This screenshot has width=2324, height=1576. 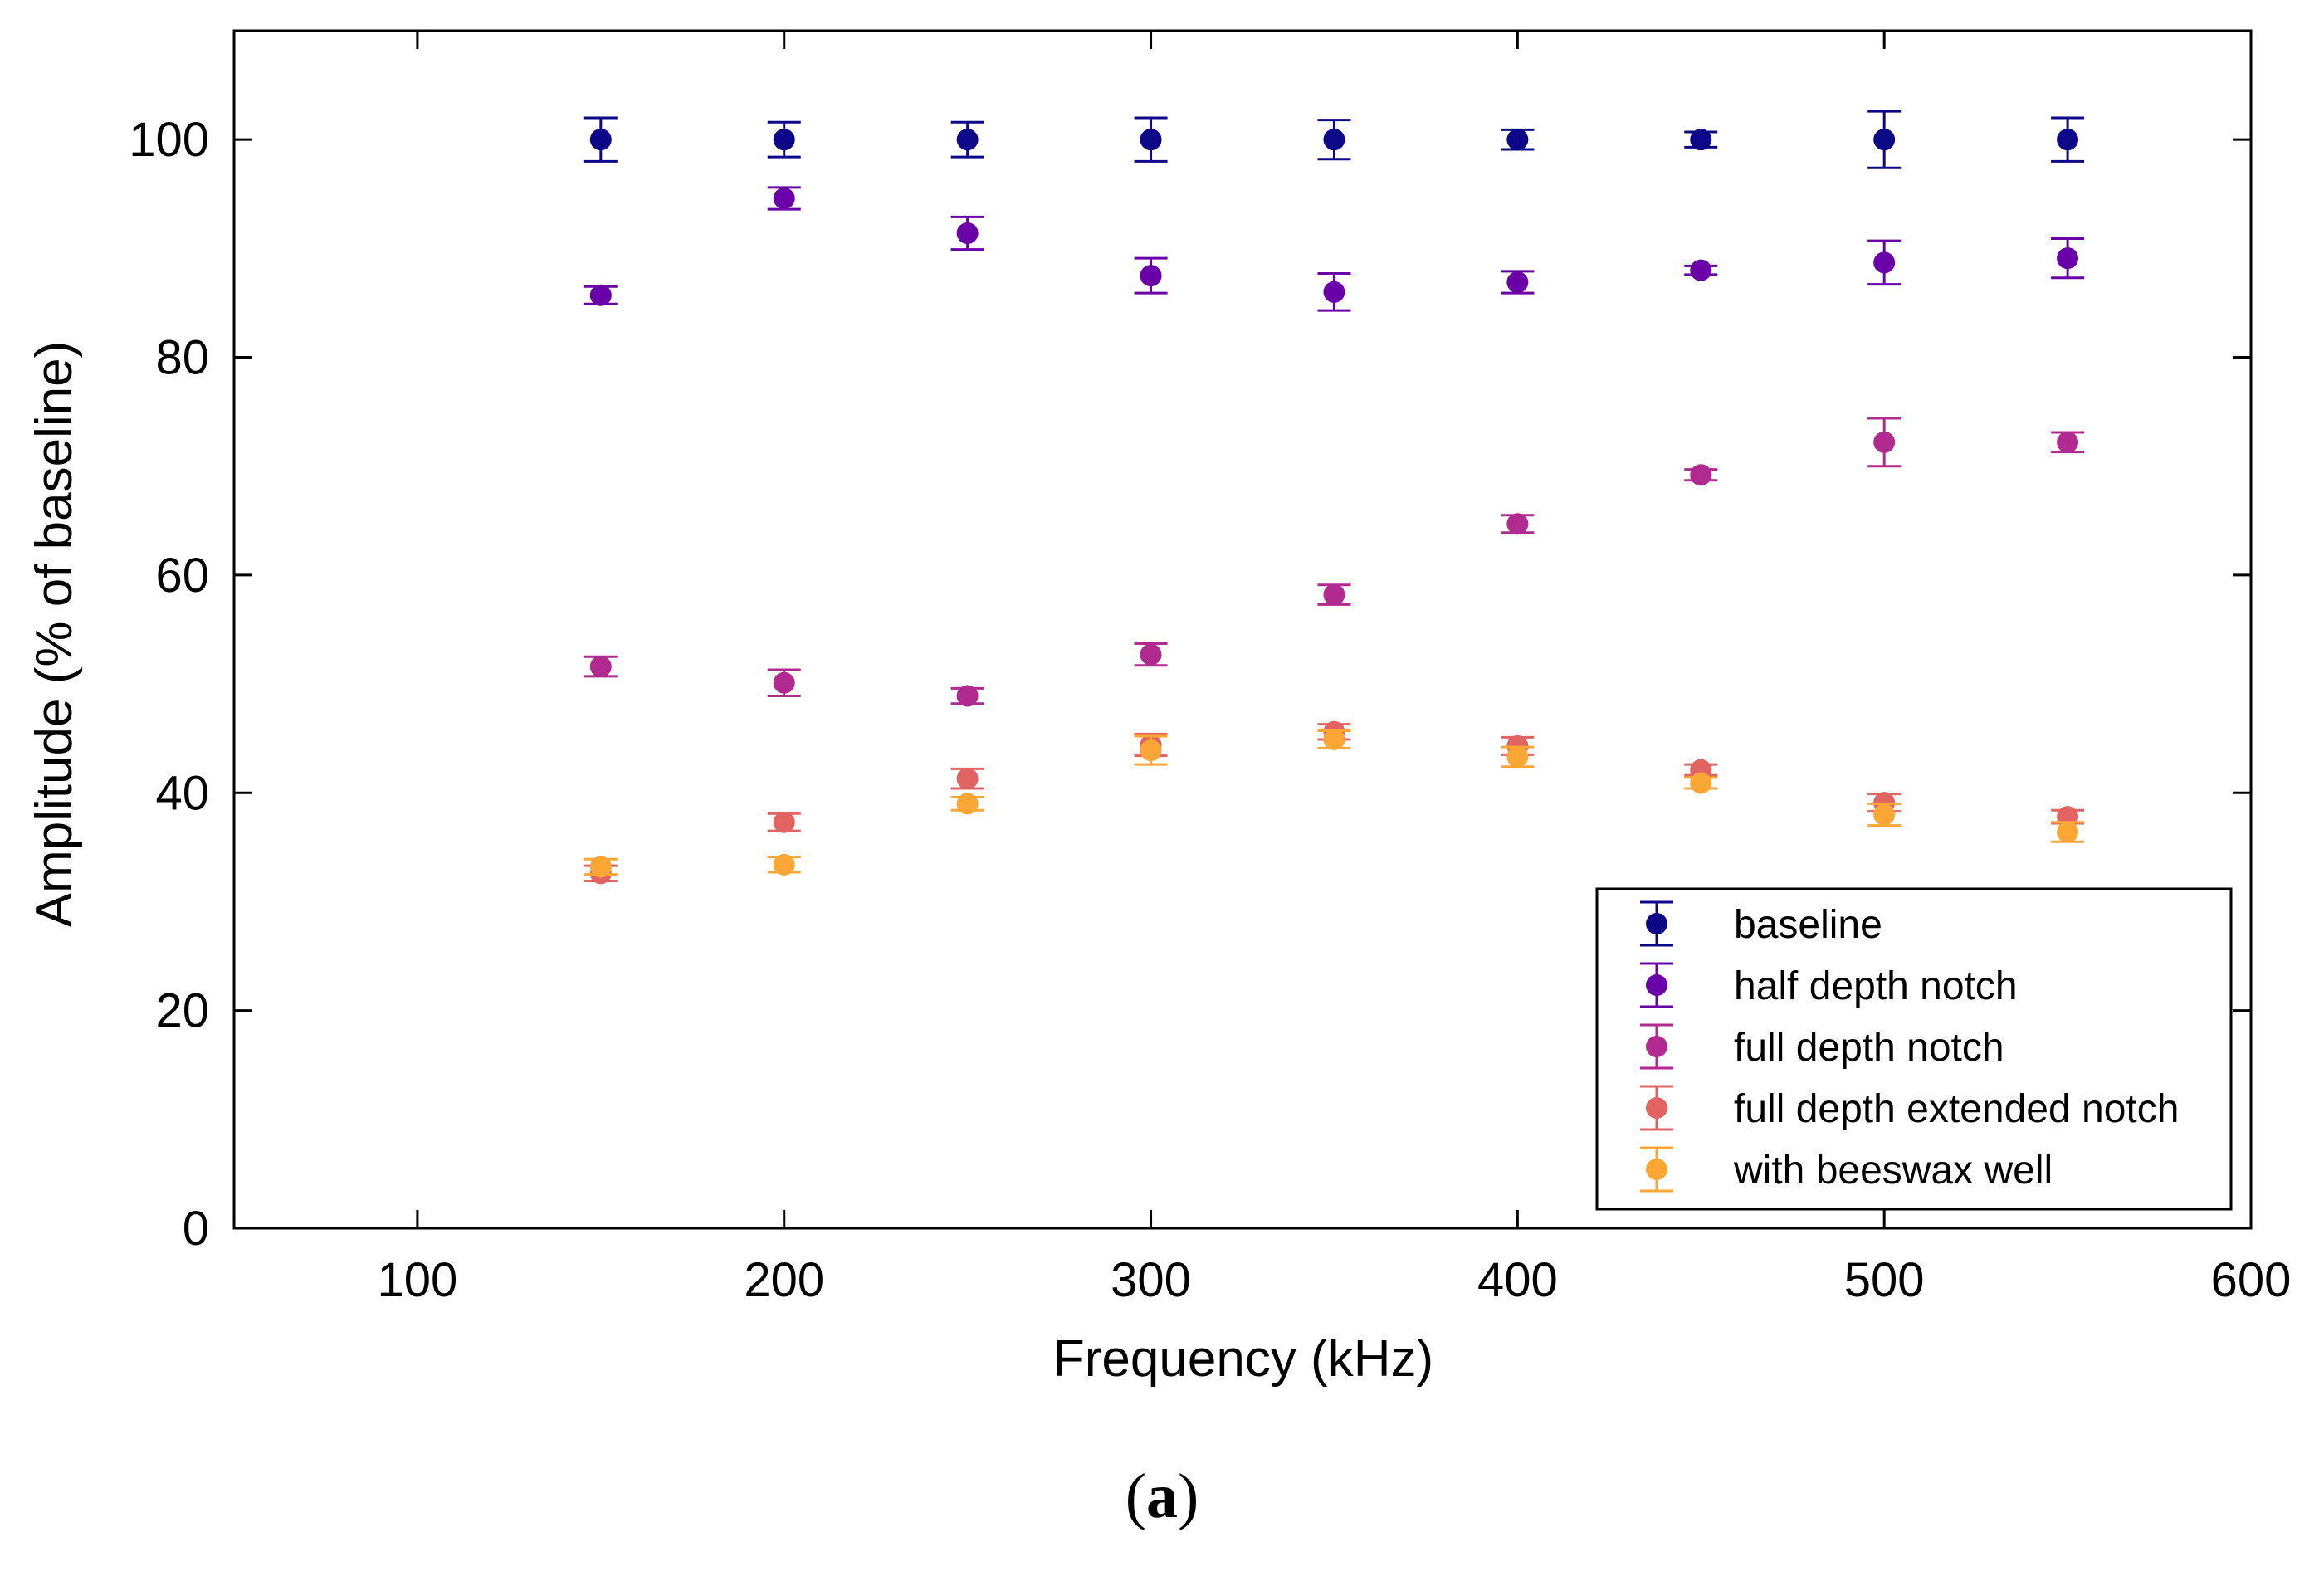 I want to click on legend-label: with beeswax well, so click(x=1893, y=1171).